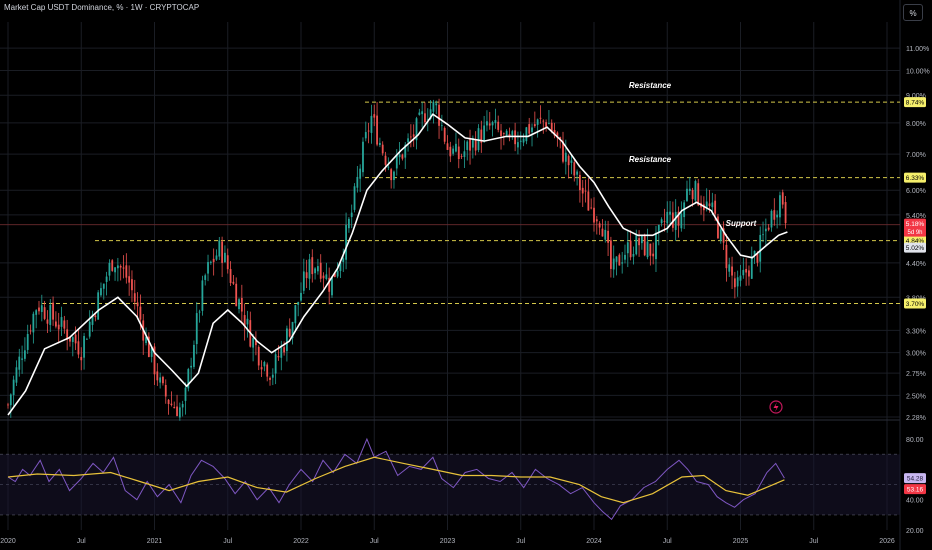 The width and height of the screenshot is (932, 550). What do you see at coordinates (916, 354) in the screenshot?
I see `y-tick-label: 3.00%` at bounding box center [916, 354].